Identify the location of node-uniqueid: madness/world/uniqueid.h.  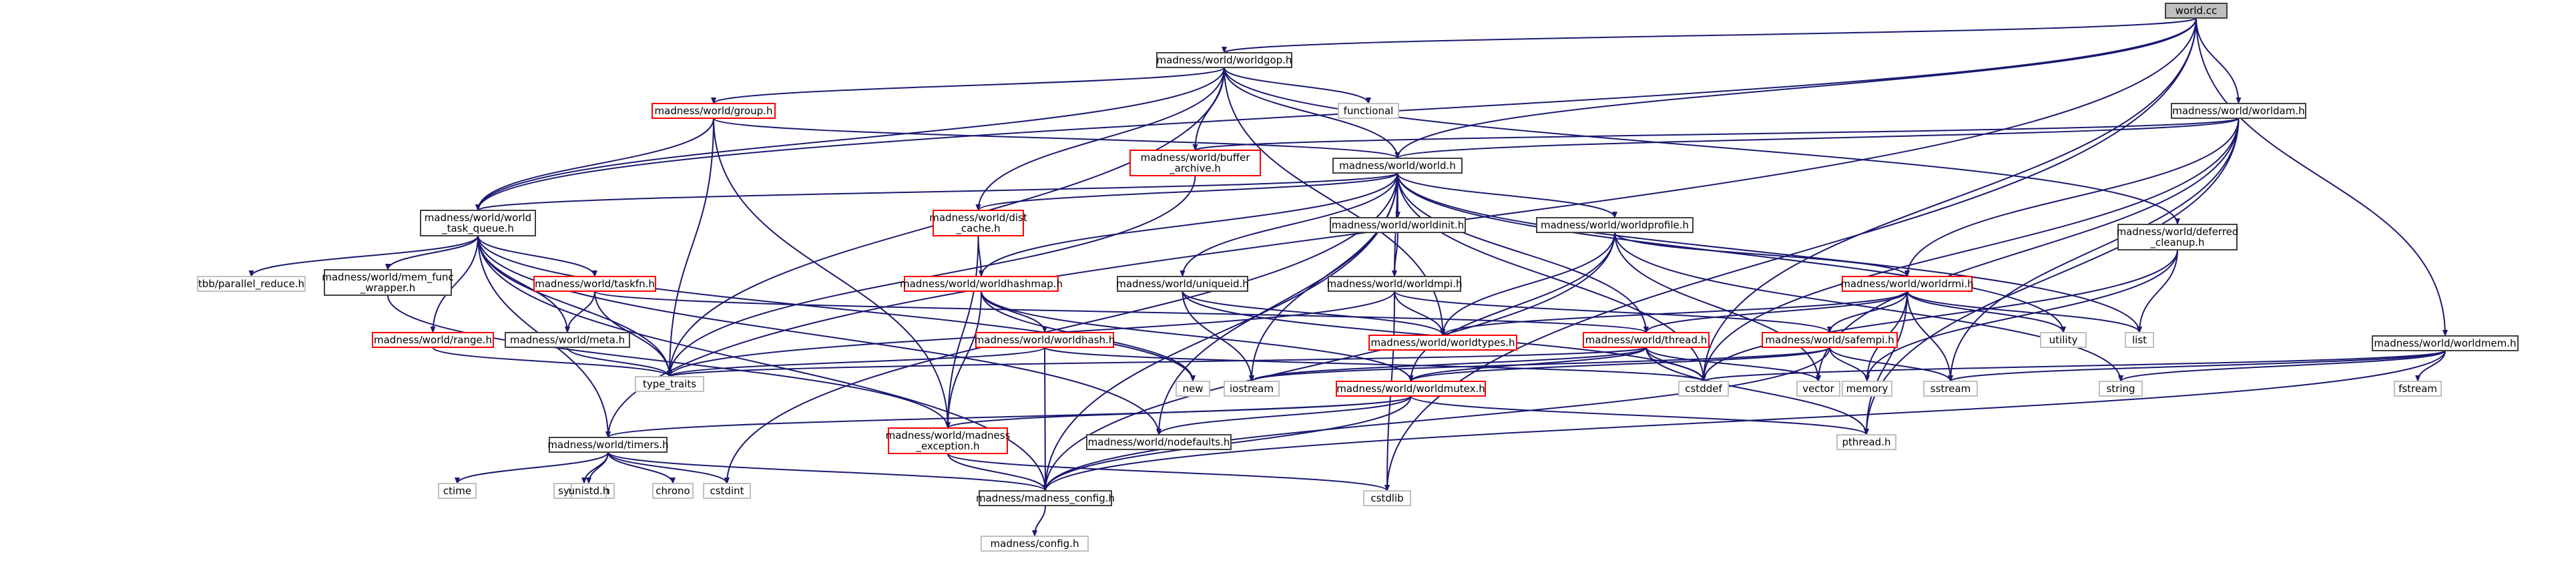
(1182, 284).